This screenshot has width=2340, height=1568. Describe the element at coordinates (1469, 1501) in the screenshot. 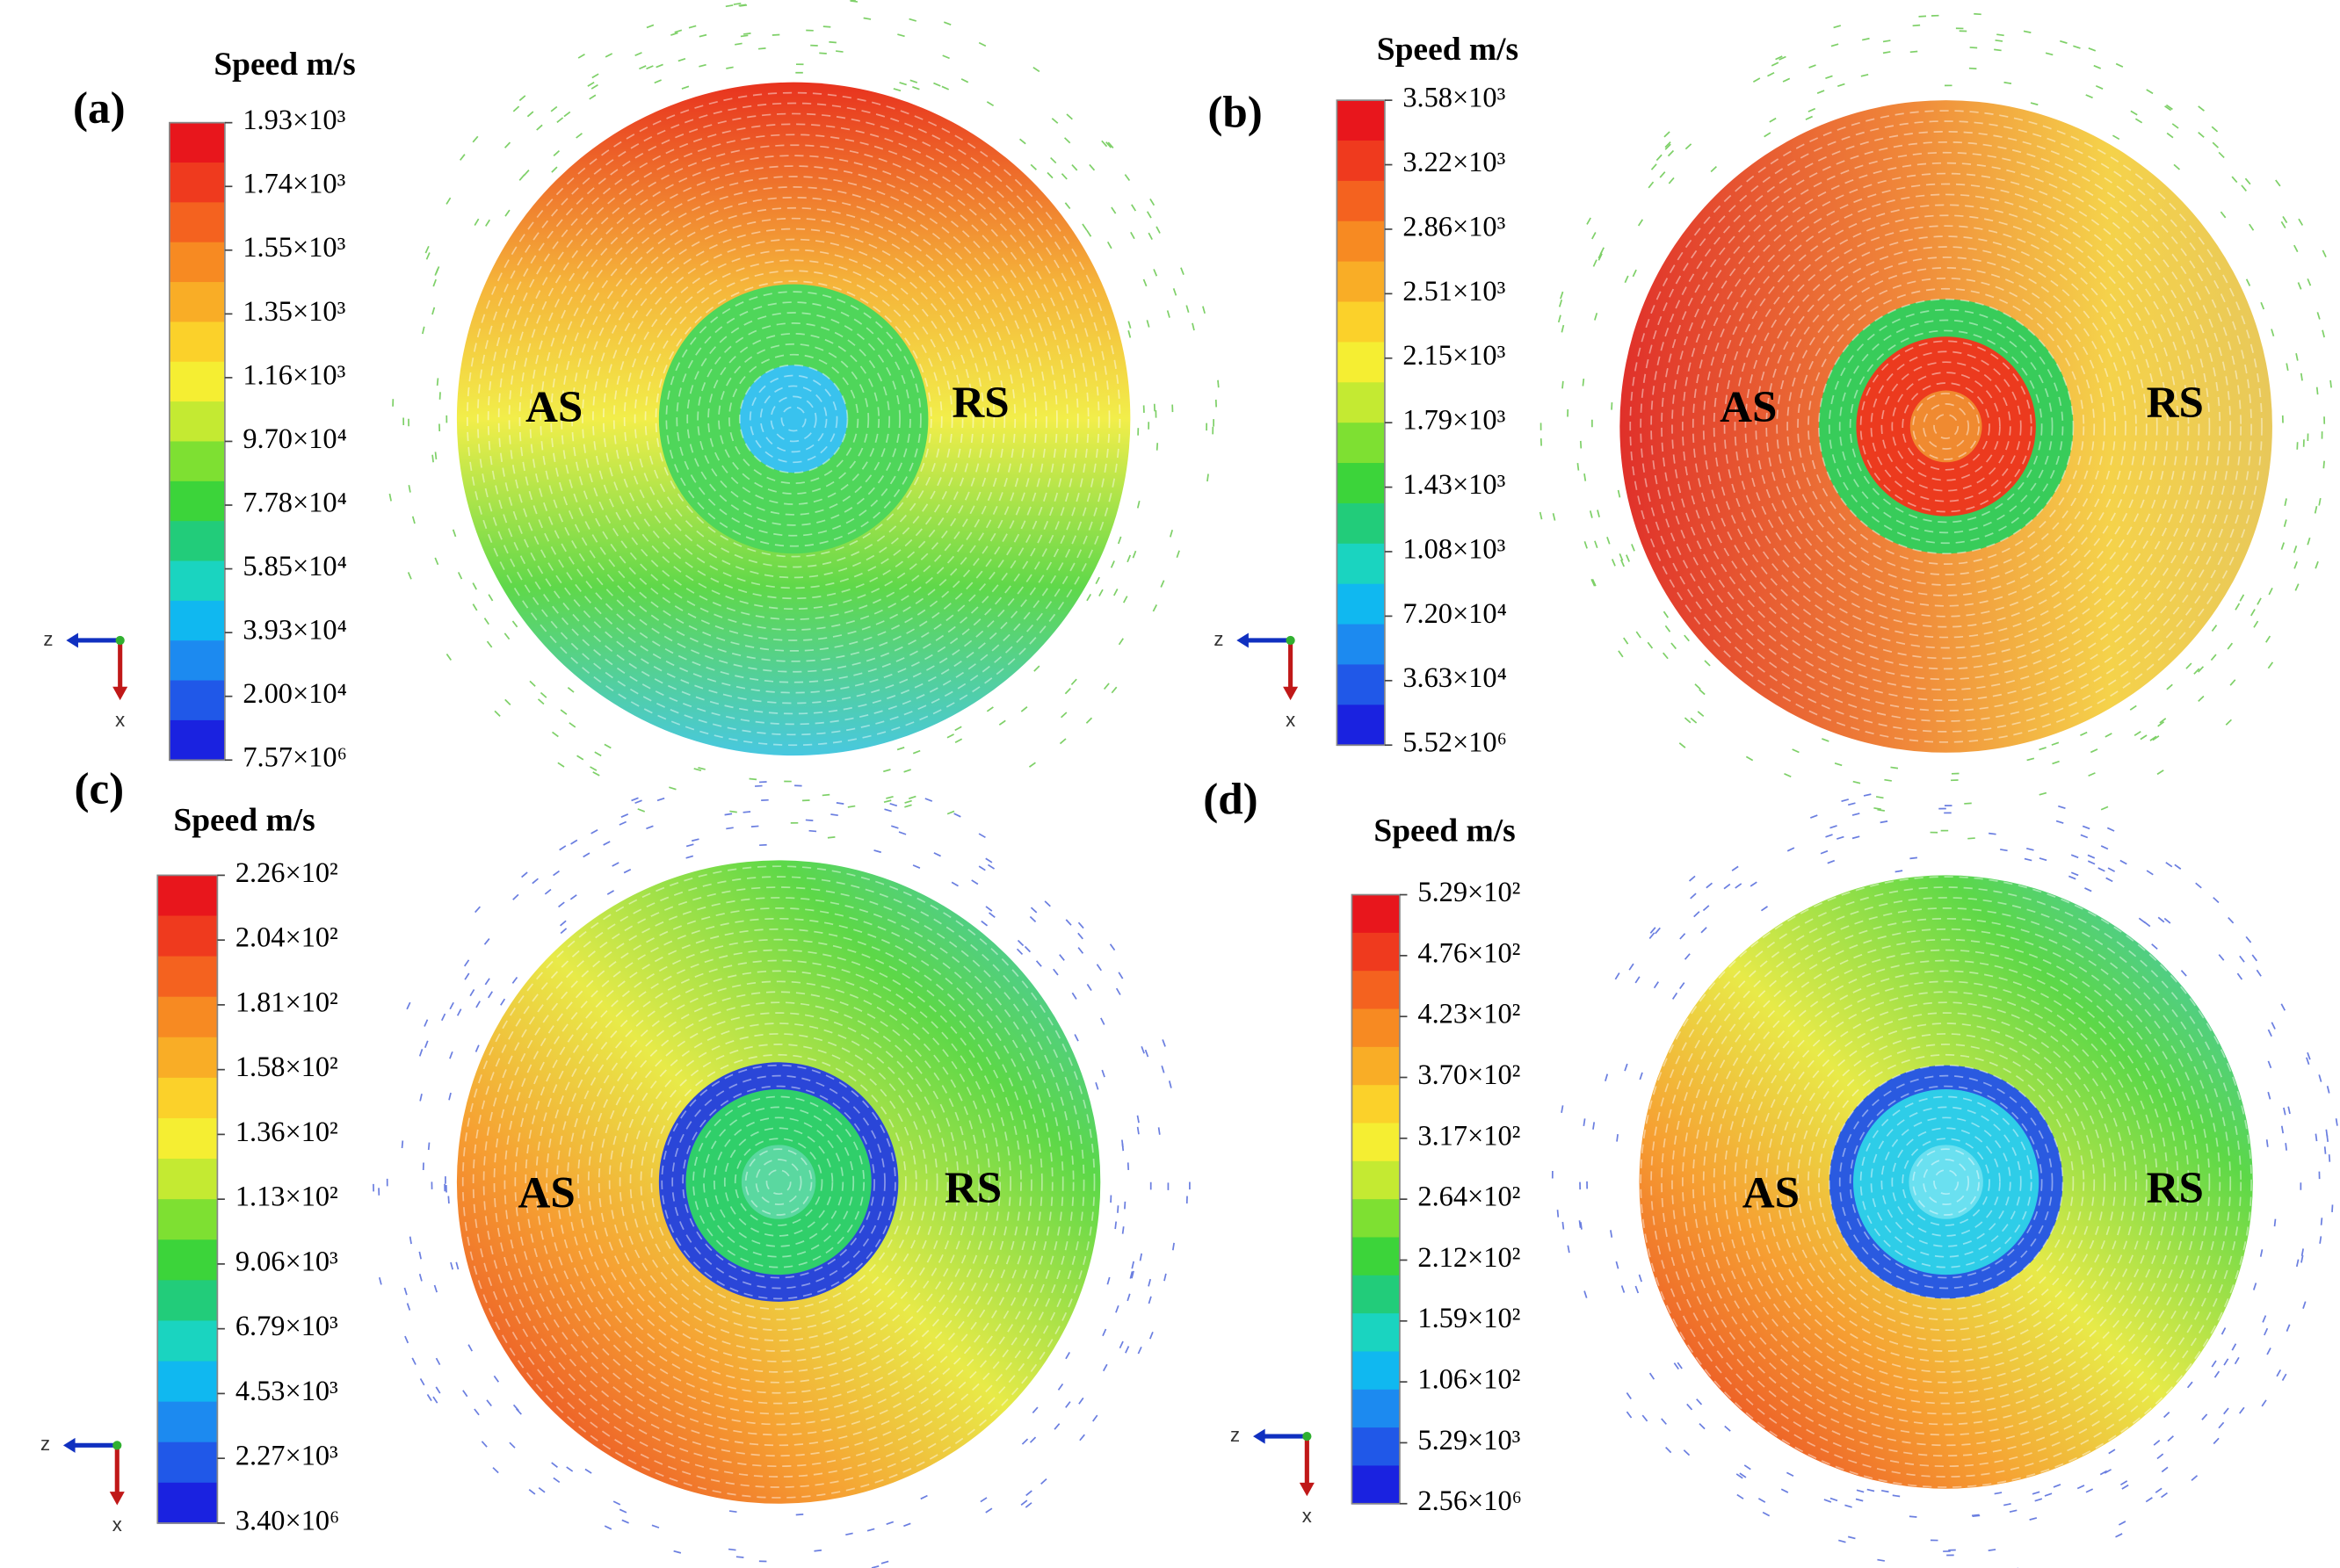

I see `colorbar-tick-label: 2.56×10⁶` at that location.